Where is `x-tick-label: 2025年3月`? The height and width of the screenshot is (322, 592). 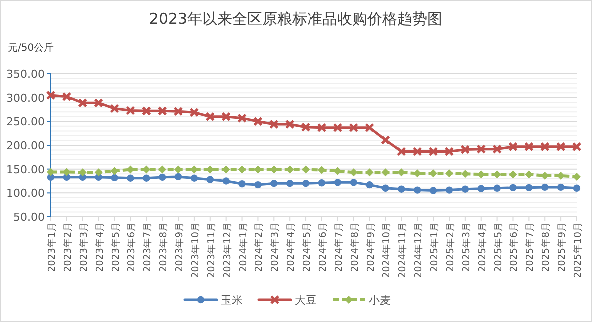
x-tick-label: 2025年3月 is located at coordinates (466, 247).